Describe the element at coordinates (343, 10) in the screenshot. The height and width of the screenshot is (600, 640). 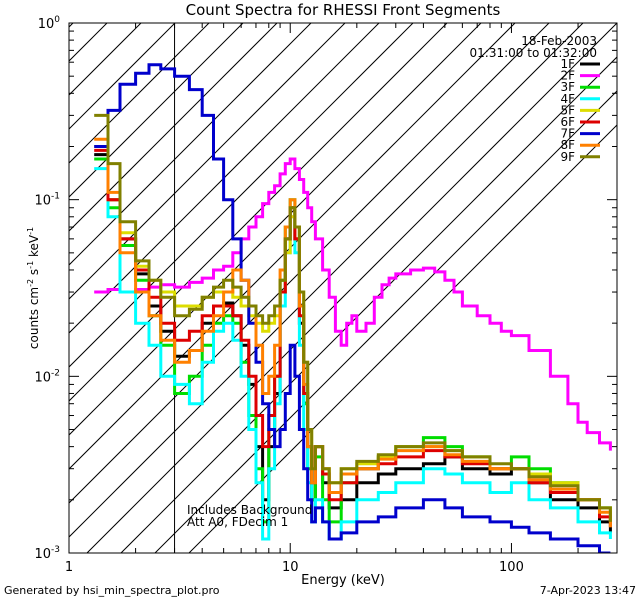
I see `chart-title: Count Spectra for RHESSI Front Segments` at that location.